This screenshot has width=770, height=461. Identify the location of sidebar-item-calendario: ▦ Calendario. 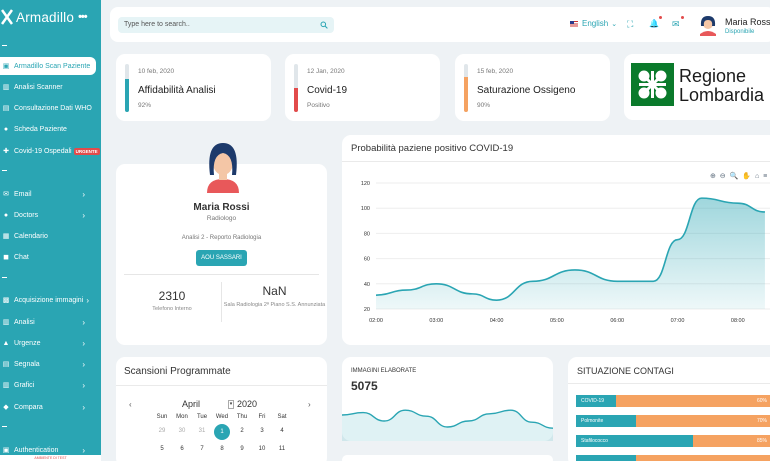
(50, 236).